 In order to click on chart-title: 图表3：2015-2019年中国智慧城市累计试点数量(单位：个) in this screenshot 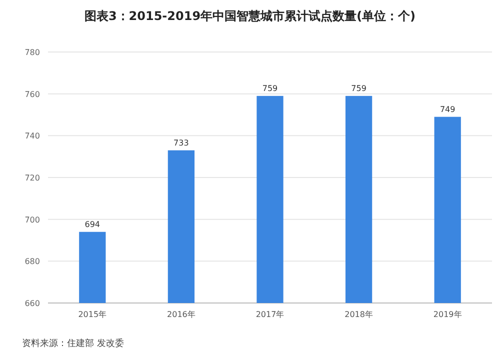, I will do `click(250, 16)`.